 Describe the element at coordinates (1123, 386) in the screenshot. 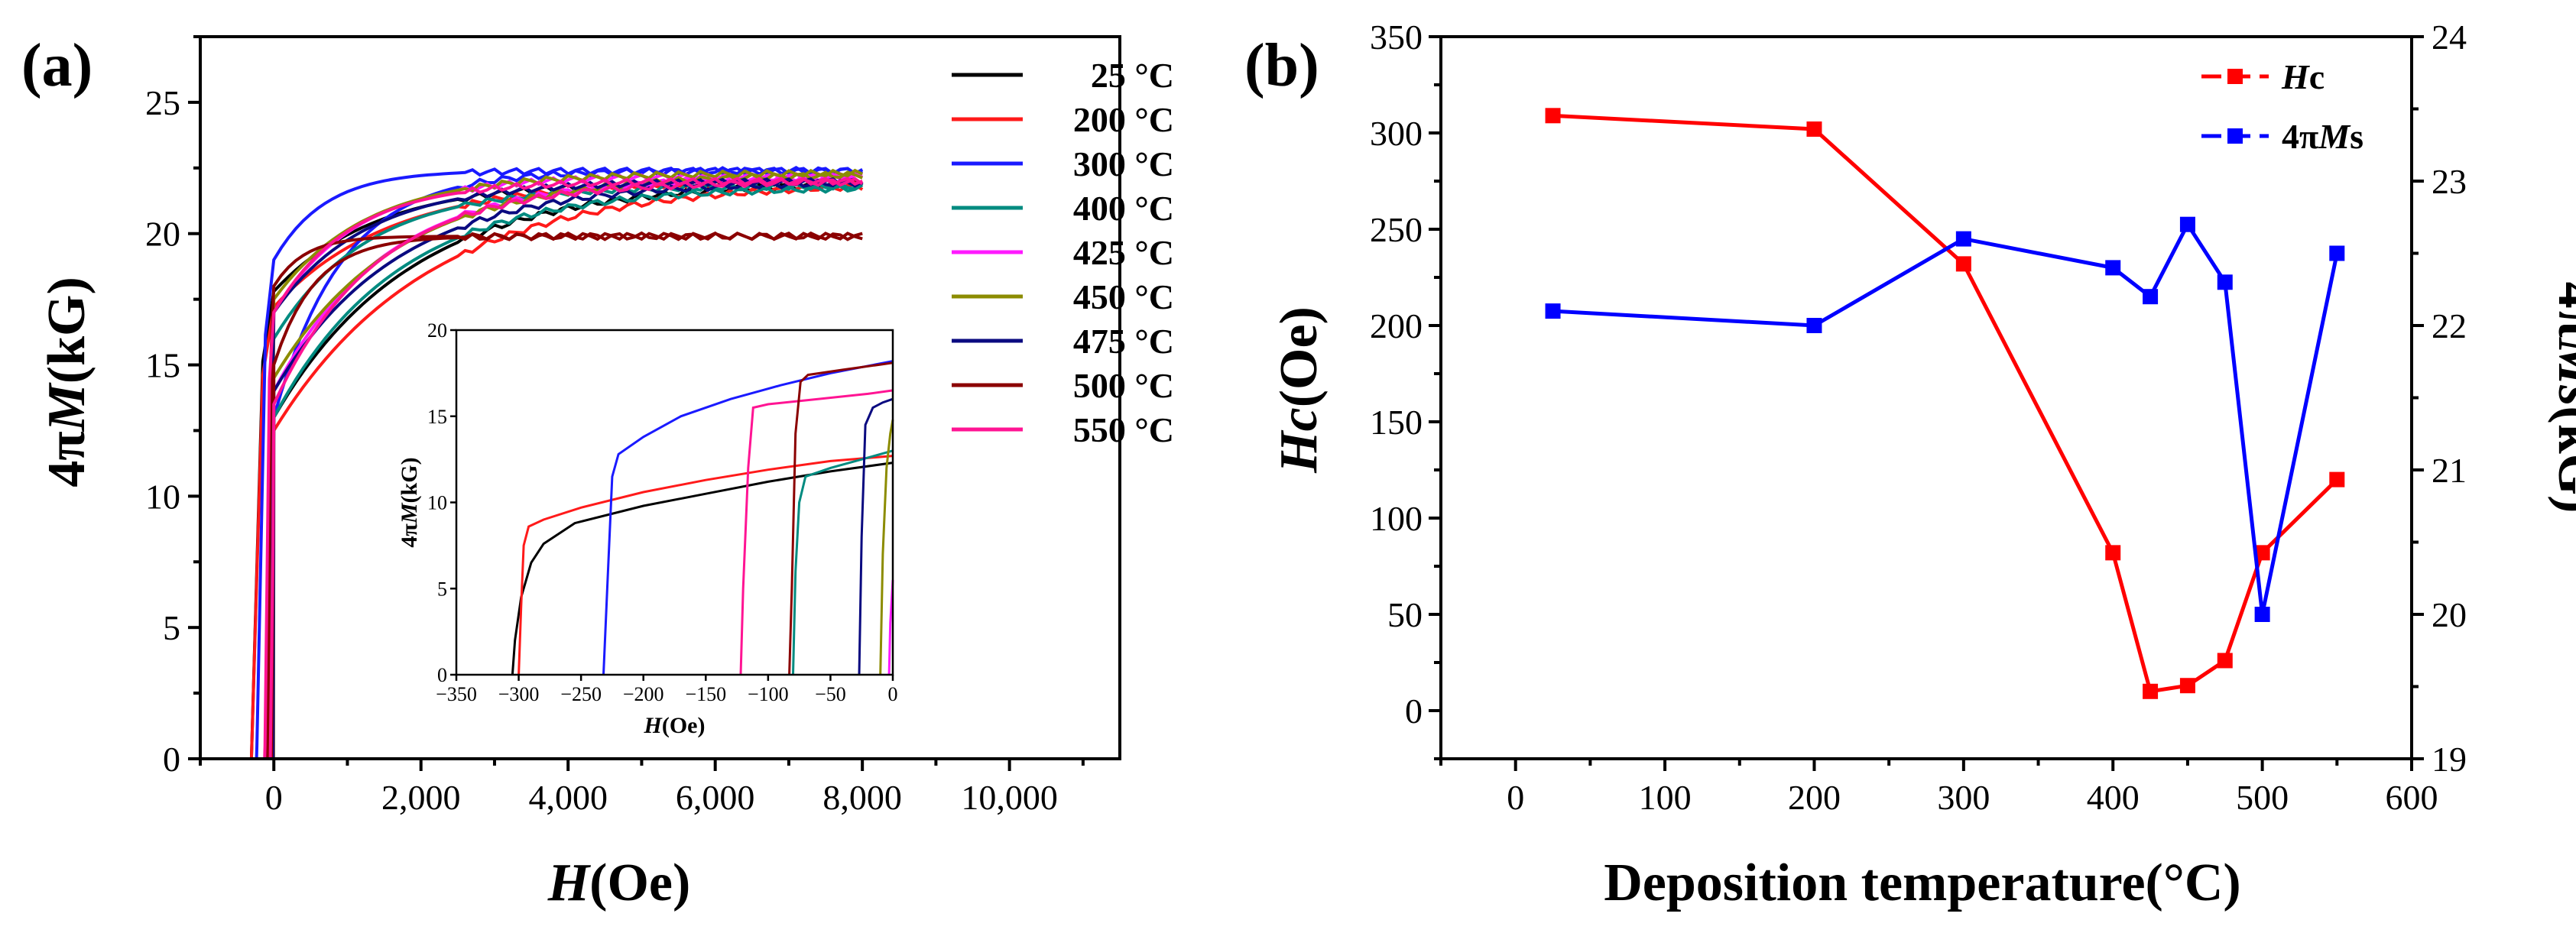

I see `panel-a-legend-label-7: 500 °C` at that location.